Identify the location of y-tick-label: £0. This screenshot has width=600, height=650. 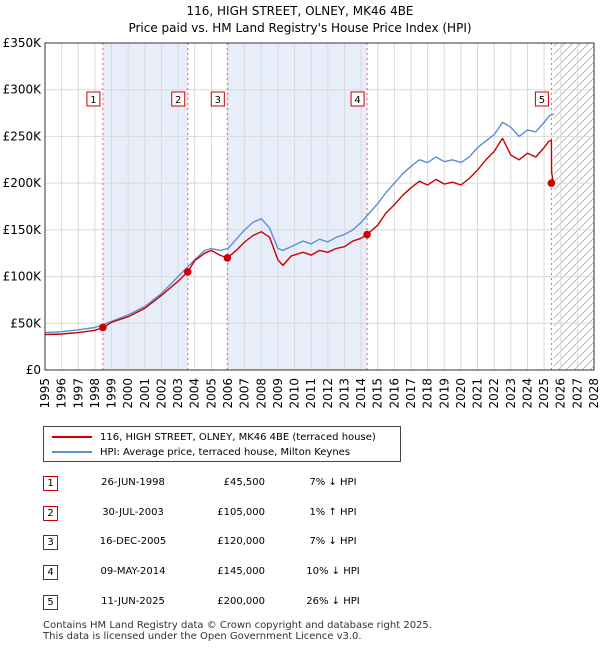
(33, 370).